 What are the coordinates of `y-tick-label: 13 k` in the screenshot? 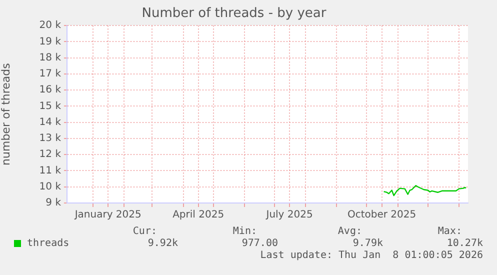 It's located at (50, 138).